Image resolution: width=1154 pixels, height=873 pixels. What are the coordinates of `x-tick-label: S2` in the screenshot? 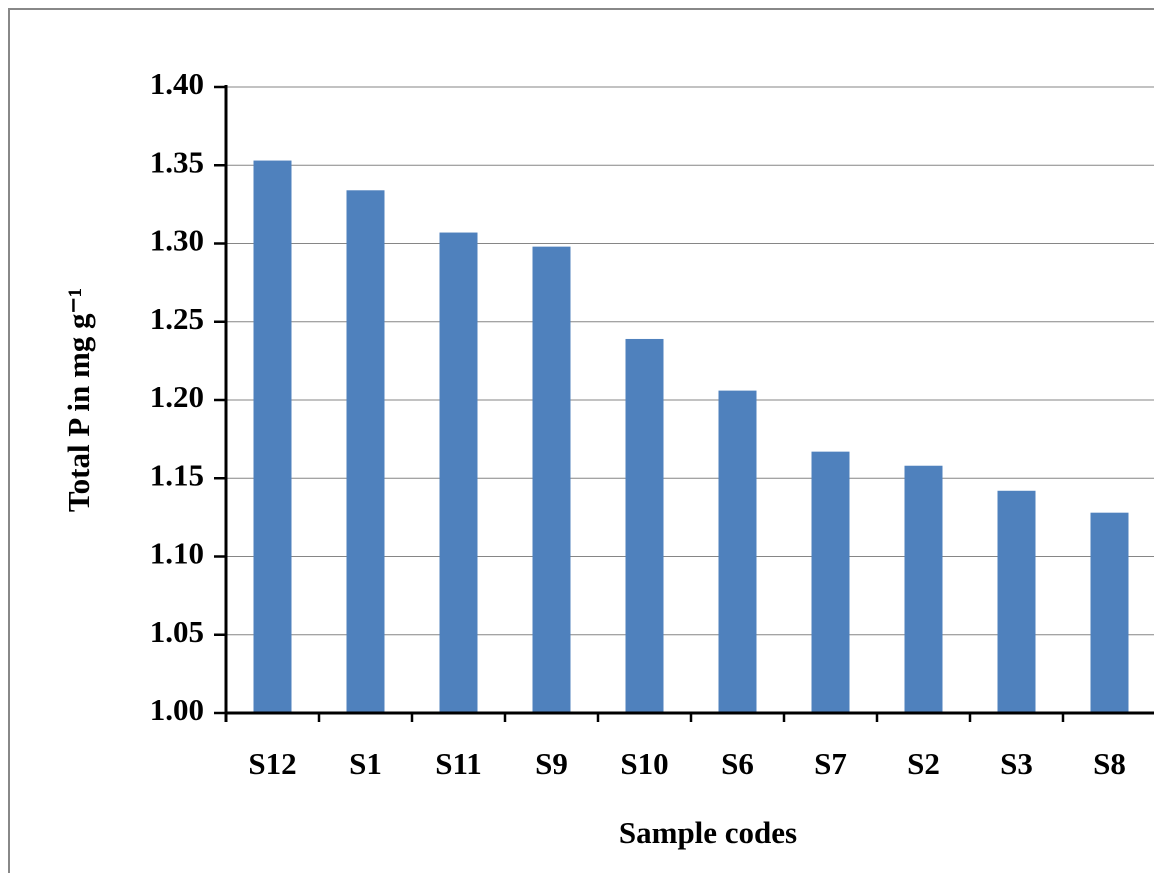 It's located at (923, 763).